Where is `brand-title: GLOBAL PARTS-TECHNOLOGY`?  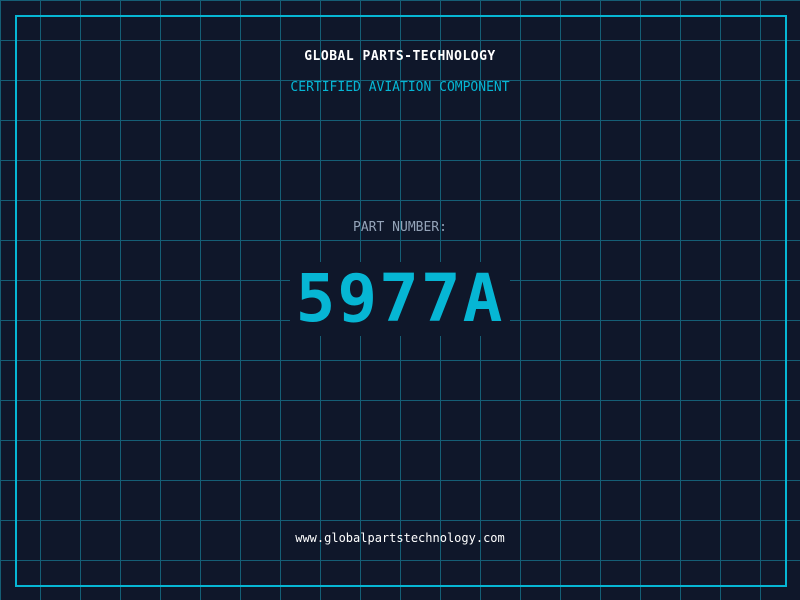 brand-title: GLOBAL PARTS-TECHNOLOGY is located at coordinates (400, 56).